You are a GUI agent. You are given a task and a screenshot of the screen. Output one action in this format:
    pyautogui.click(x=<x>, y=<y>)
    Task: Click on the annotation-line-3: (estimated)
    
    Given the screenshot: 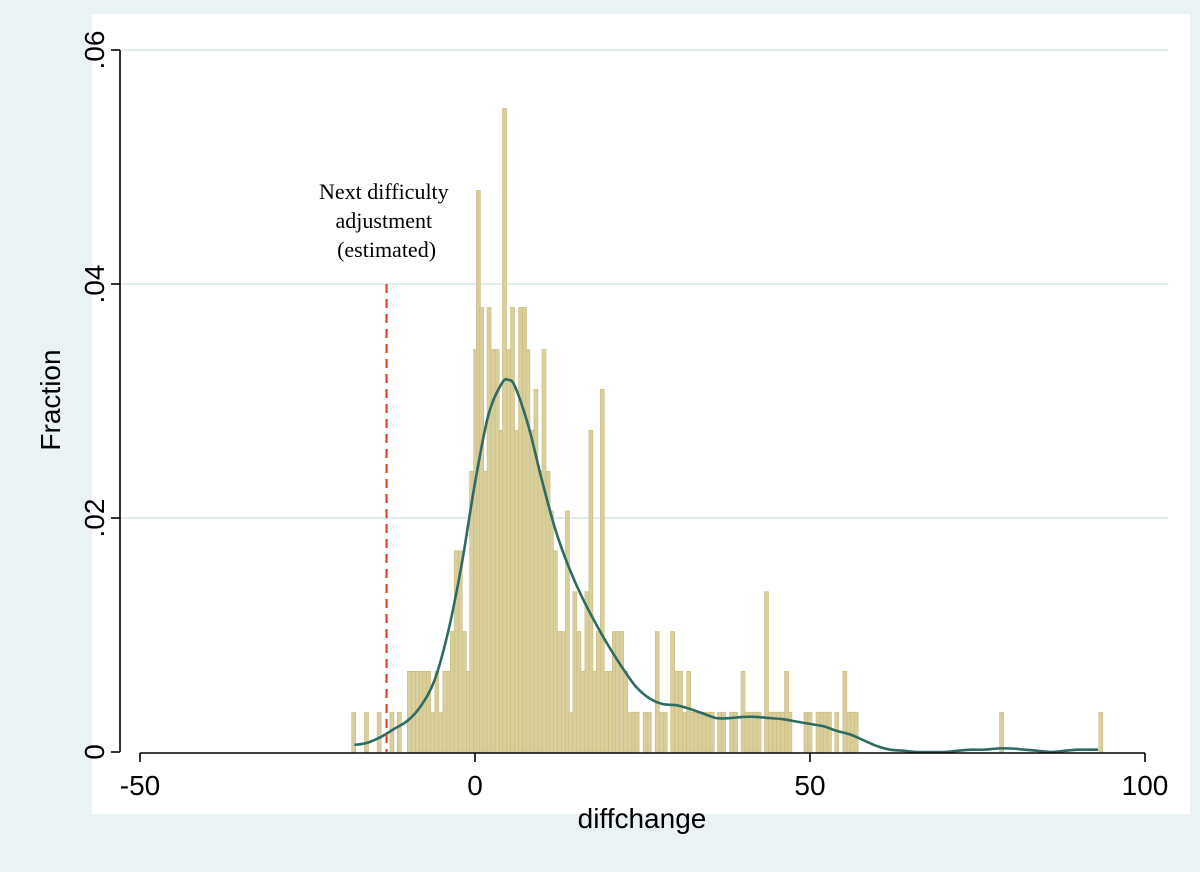 What is the action you would take?
    pyautogui.click(x=386, y=249)
    